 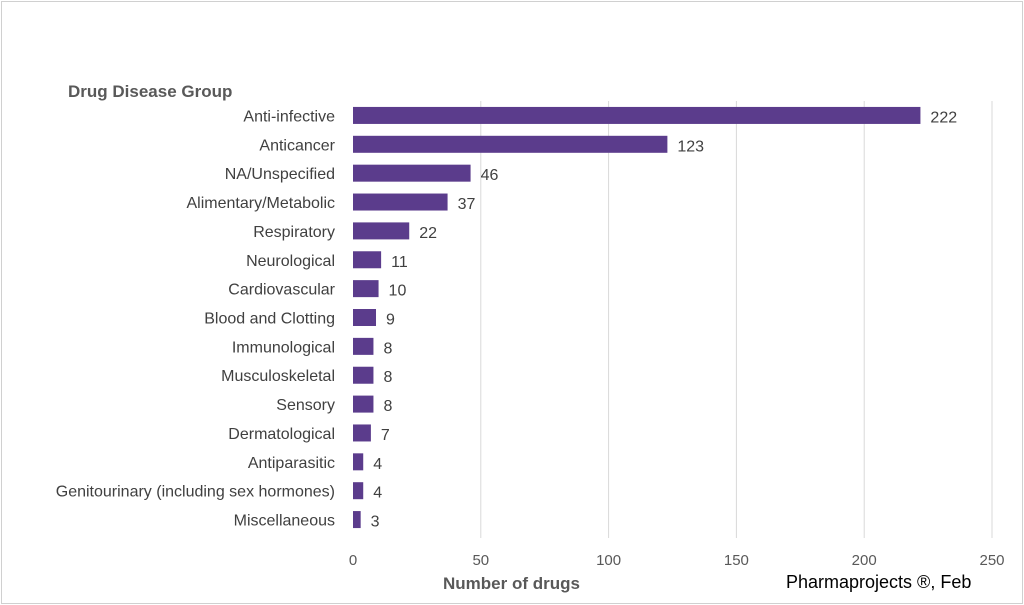 I want to click on data-label: 9, so click(x=390, y=320).